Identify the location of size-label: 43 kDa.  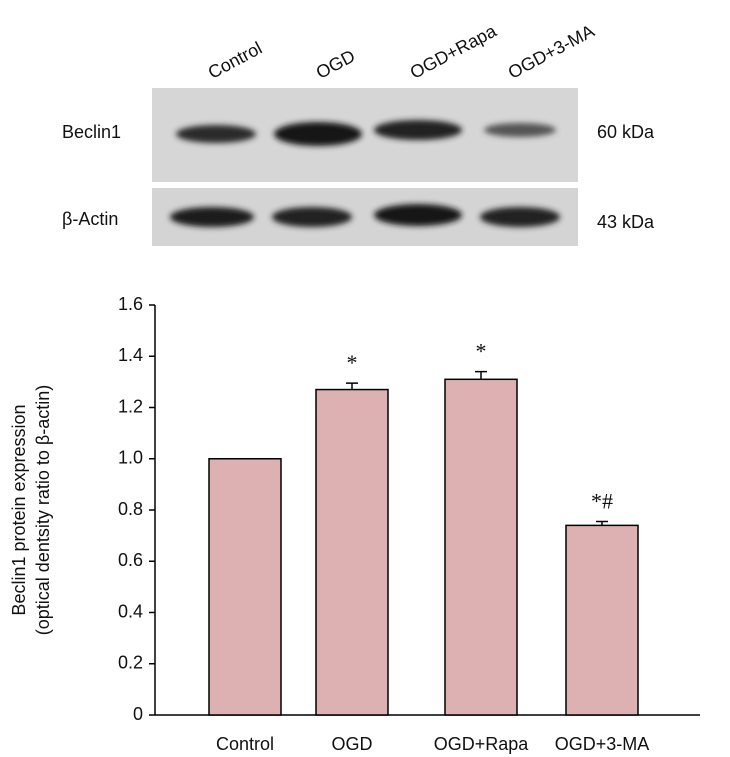
(626, 222).